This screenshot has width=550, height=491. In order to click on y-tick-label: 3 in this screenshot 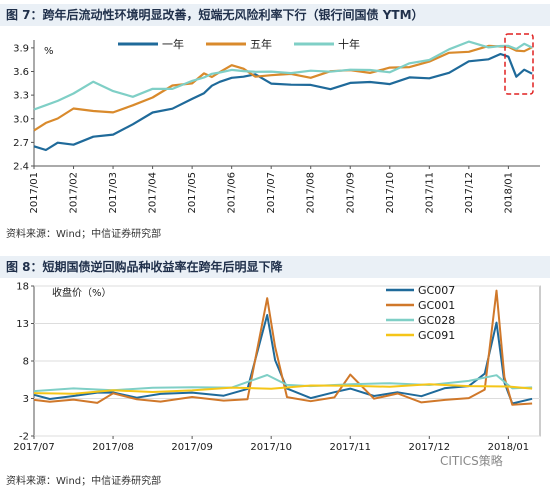, I will do `click(26, 399)`.